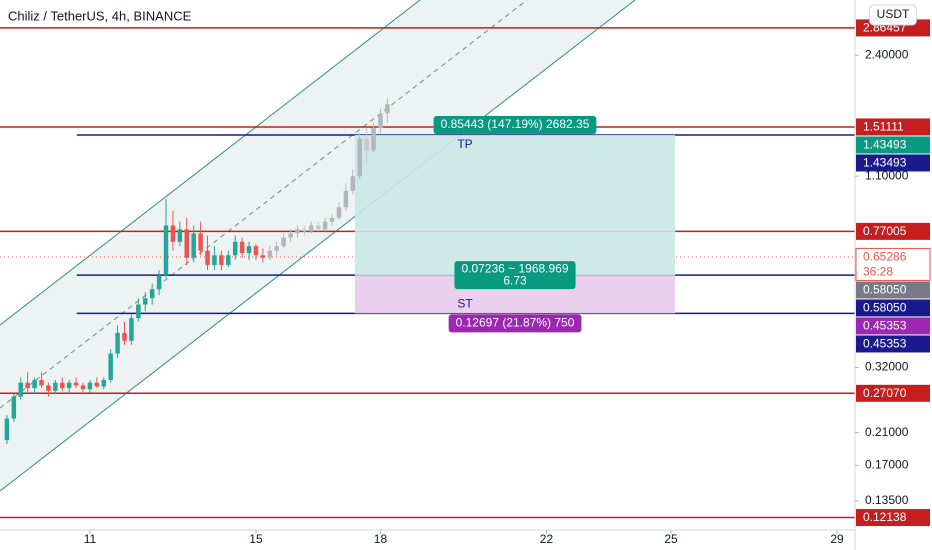  I want to click on stop-label-box, so click(515, 323).